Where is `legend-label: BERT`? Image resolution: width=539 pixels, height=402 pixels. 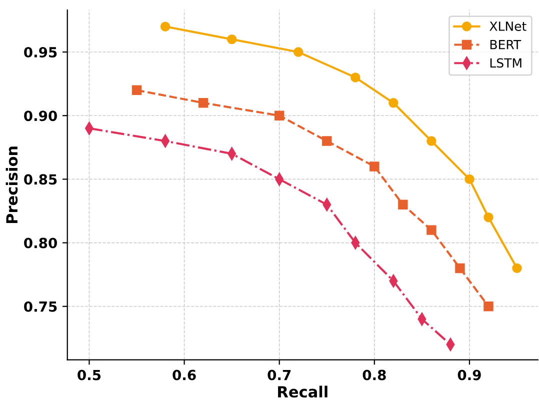 legend-label: BERT is located at coordinates (506, 45).